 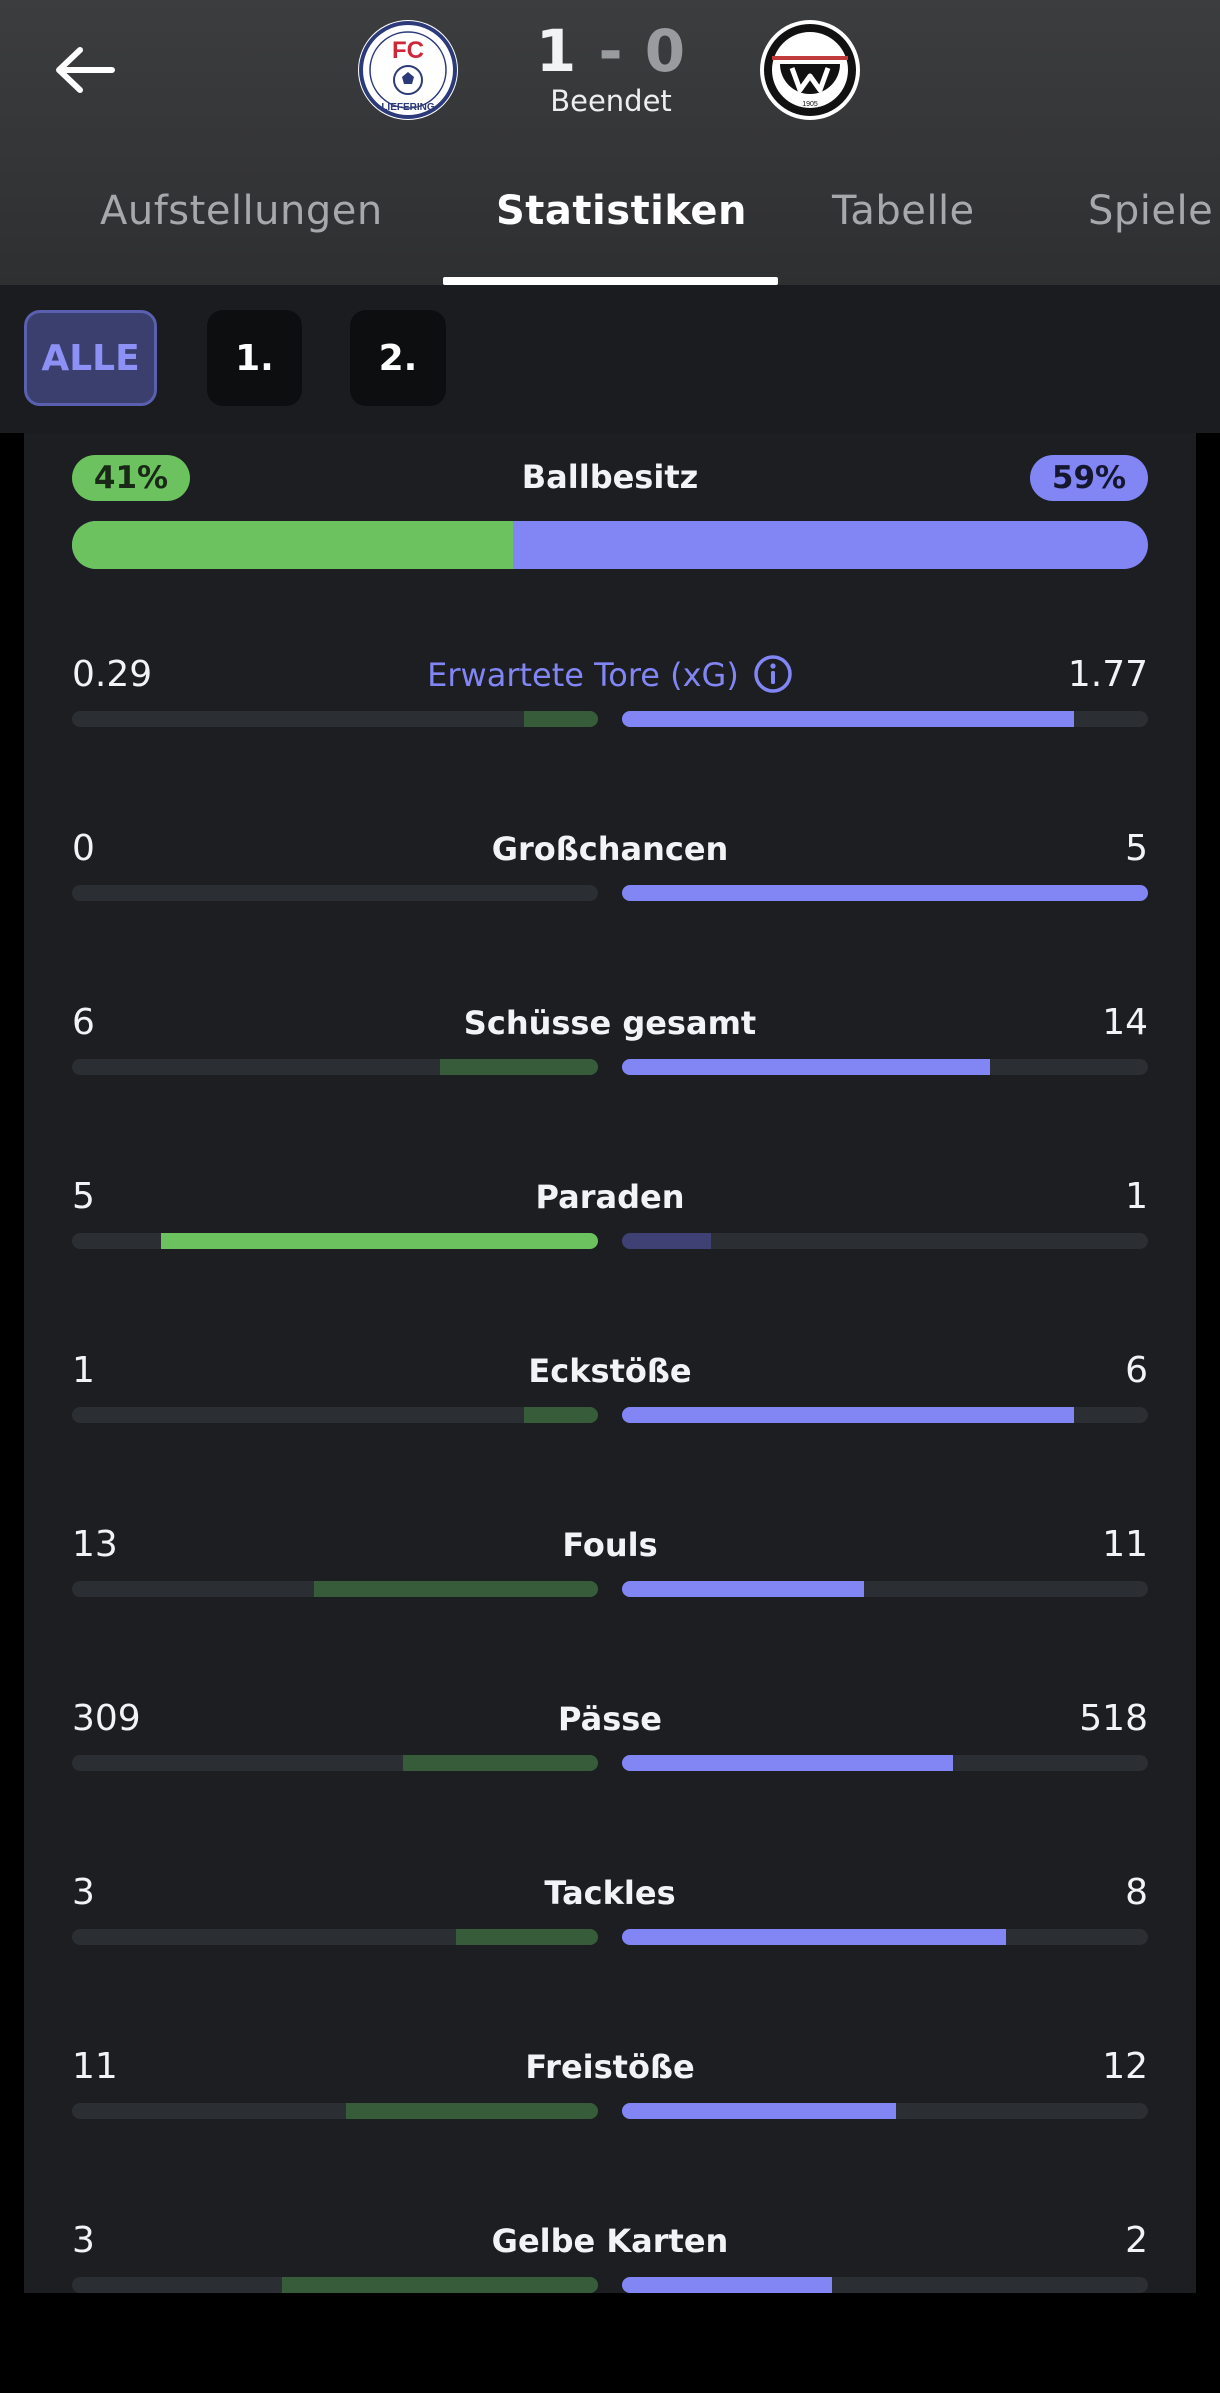 What do you see at coordinates (408, 107) in the screenshot?
I see `home-crest-ring-text: LIEFERING` at bounding box center [408, 107].